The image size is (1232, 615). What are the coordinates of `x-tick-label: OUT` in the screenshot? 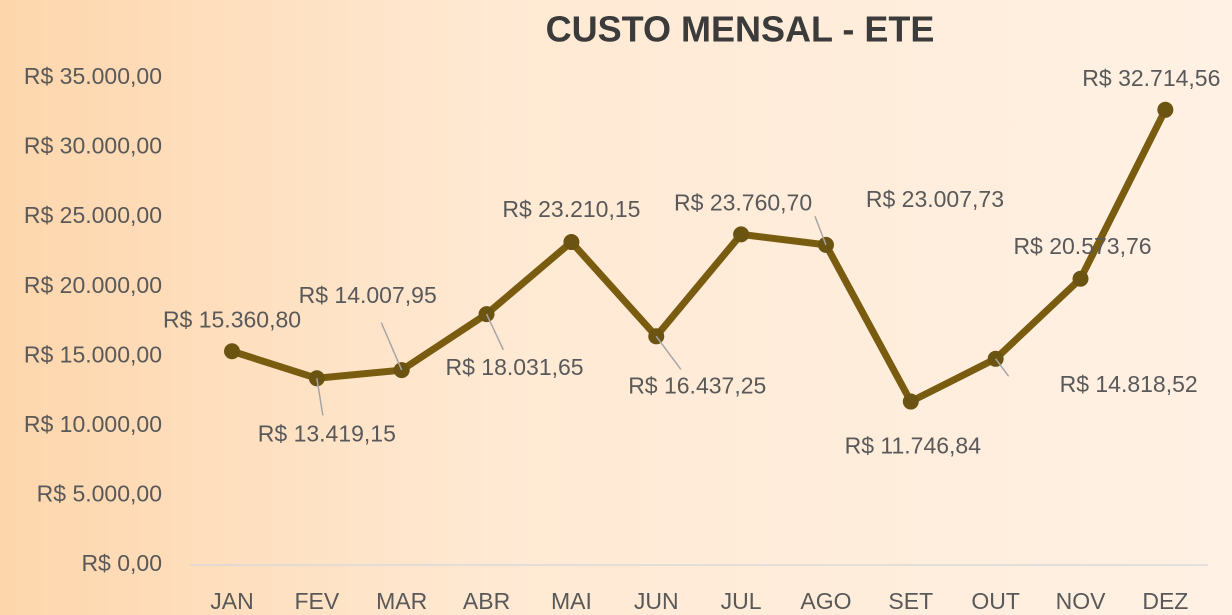 It's located at (995, 601).